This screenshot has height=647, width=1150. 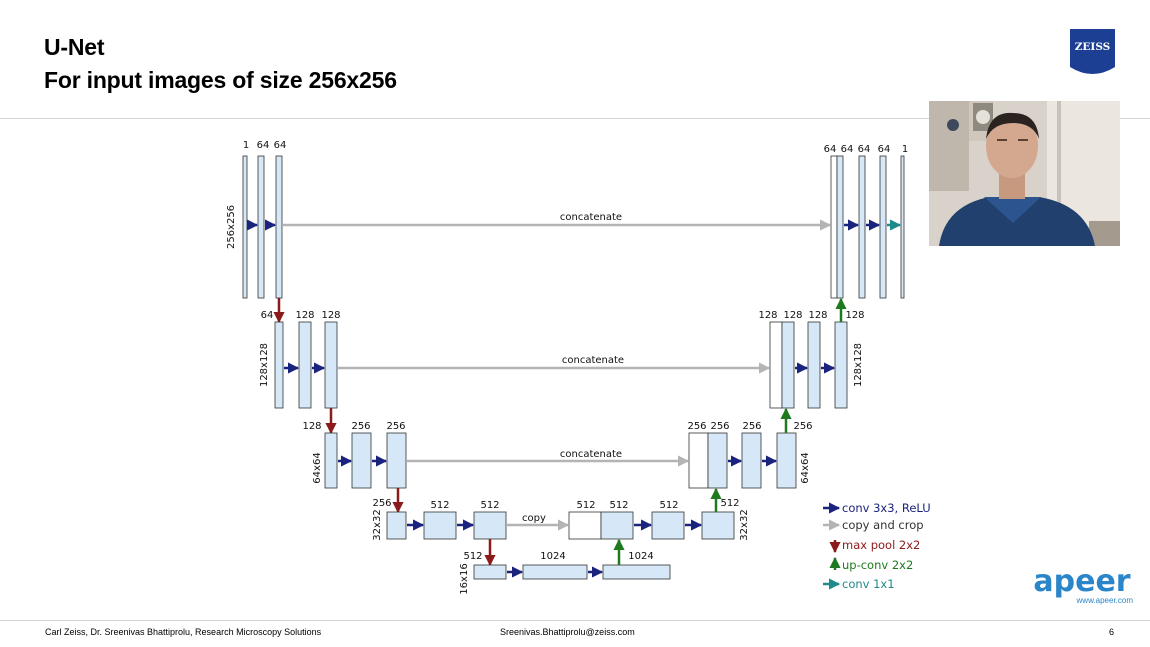 What do you see at coordinates (331, 365) in the screenshot?
I see `level2-block-b` at bounding box center [331, 365].